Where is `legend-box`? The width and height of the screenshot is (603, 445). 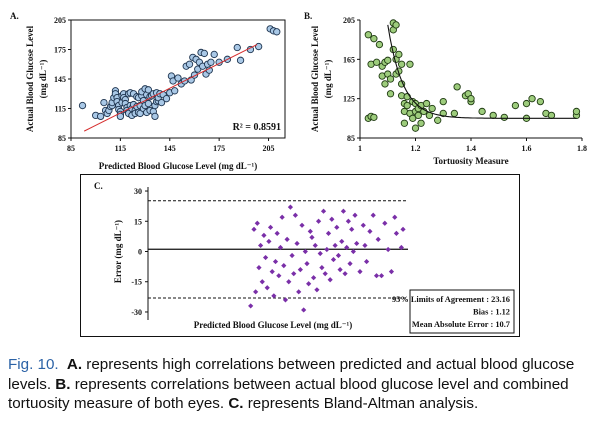
legend-box is located at coordinates (462, 311).